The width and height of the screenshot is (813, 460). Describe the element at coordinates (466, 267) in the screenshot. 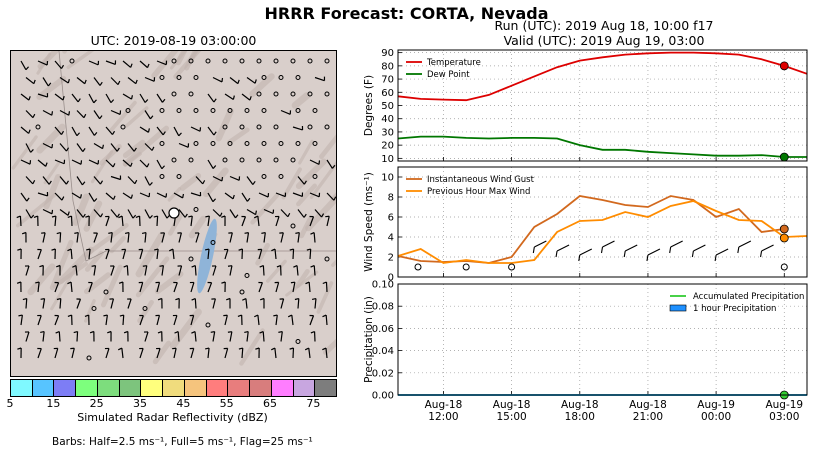

I see `calm-wind-circle` at that location.